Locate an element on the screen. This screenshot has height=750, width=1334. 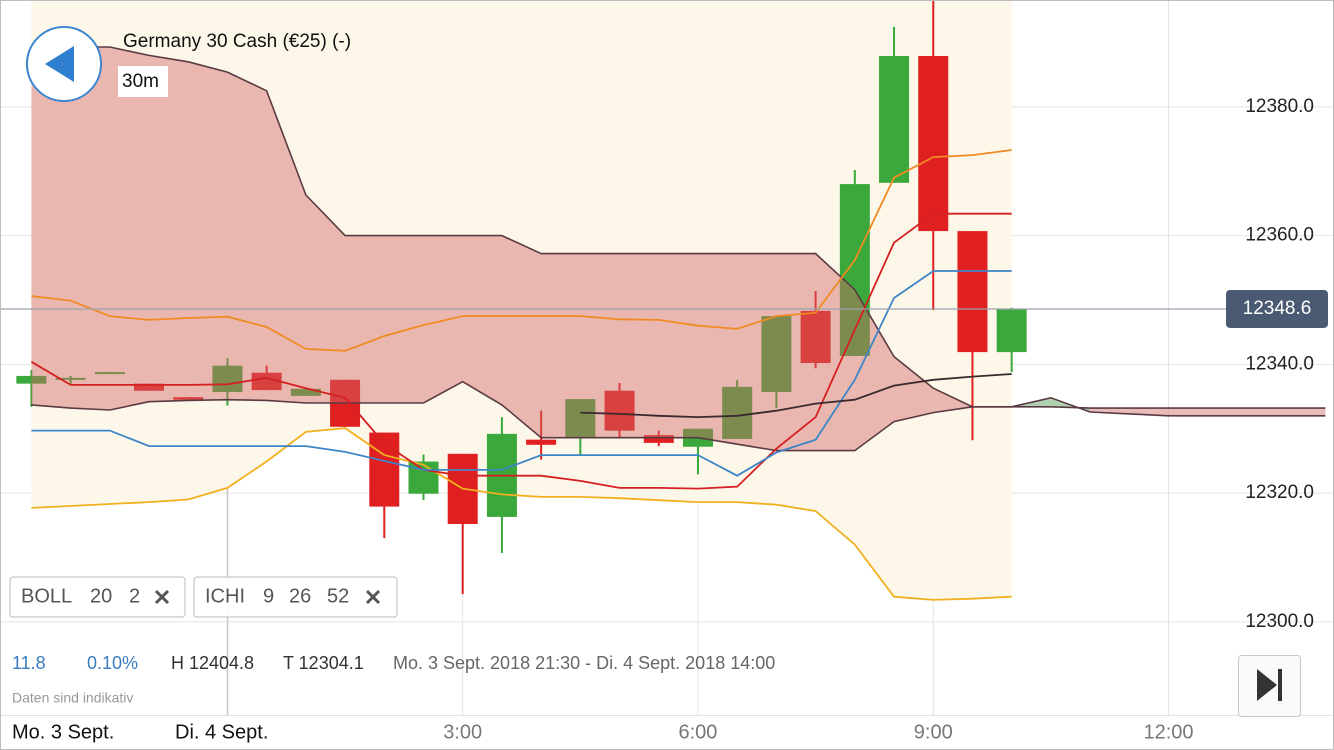
back-button is located at coordinates (64, 64).